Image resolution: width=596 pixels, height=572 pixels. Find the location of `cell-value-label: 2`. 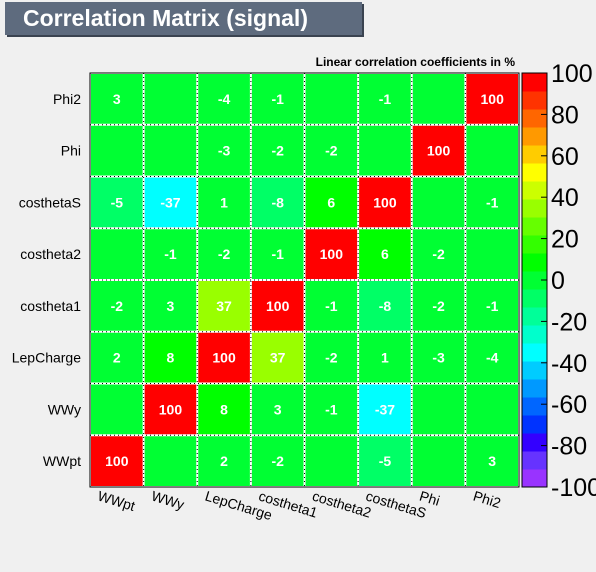

cell-value-label: 2 is located at coordinates (224, 461).